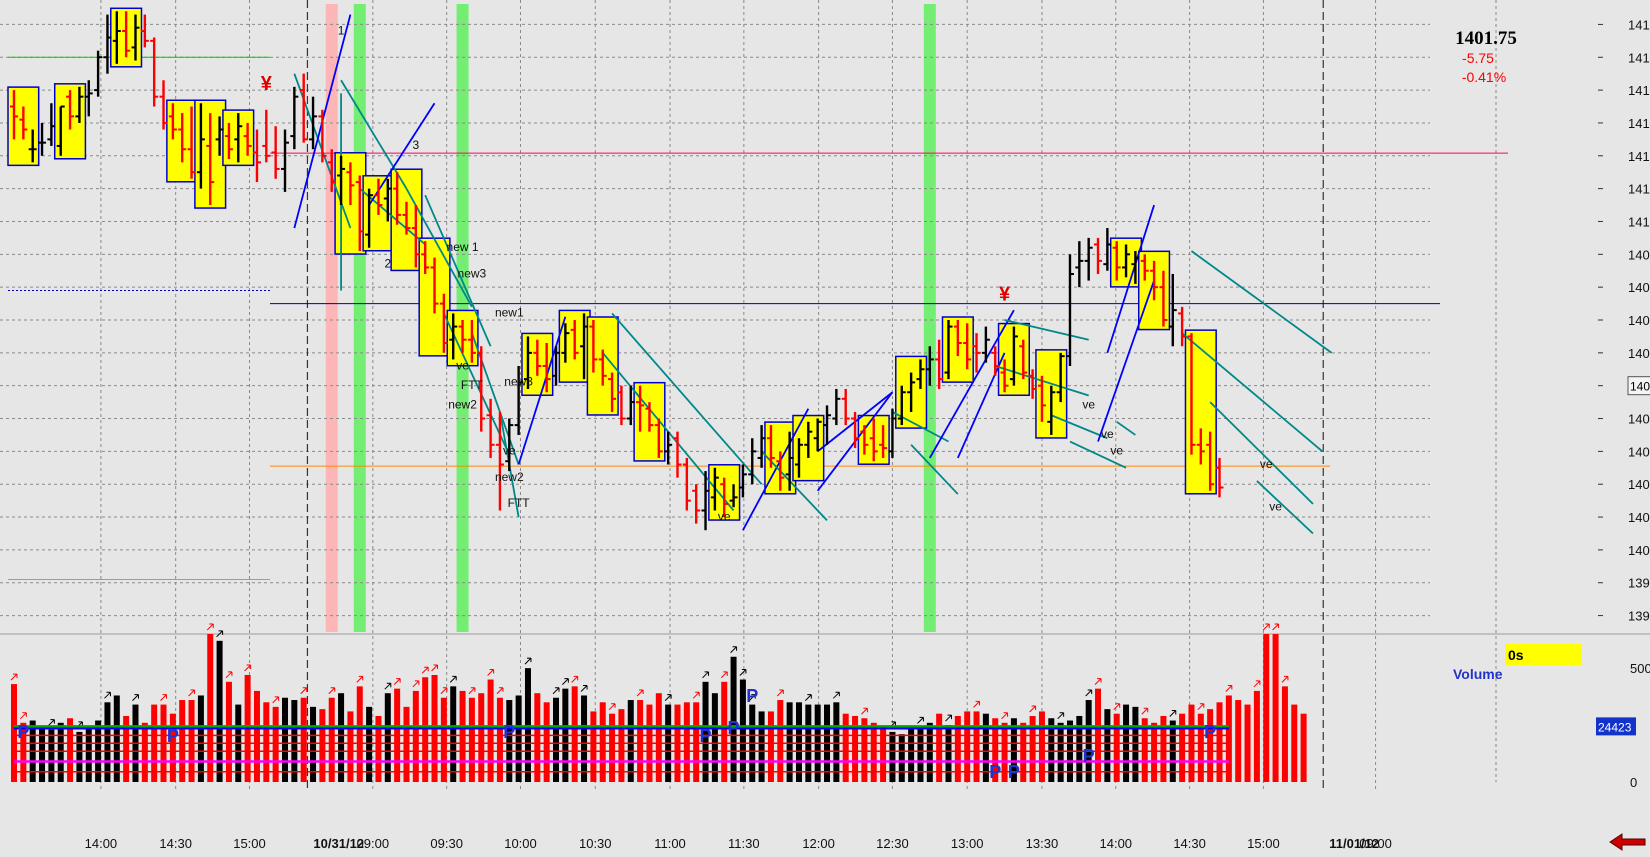  What do you see at coordinates (1116, 843) in the screenshot?
I see `time-tick-label: 14:00` at bounding box center [1116, 843].